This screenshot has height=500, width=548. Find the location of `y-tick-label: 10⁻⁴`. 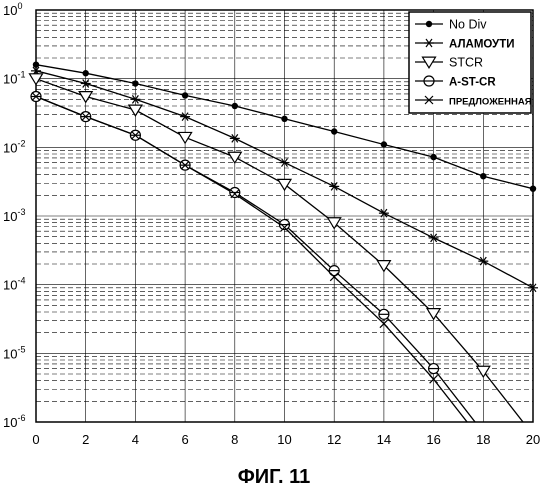

y-tick-label: 10⁻⁴ is located at coordinates (14, 284).